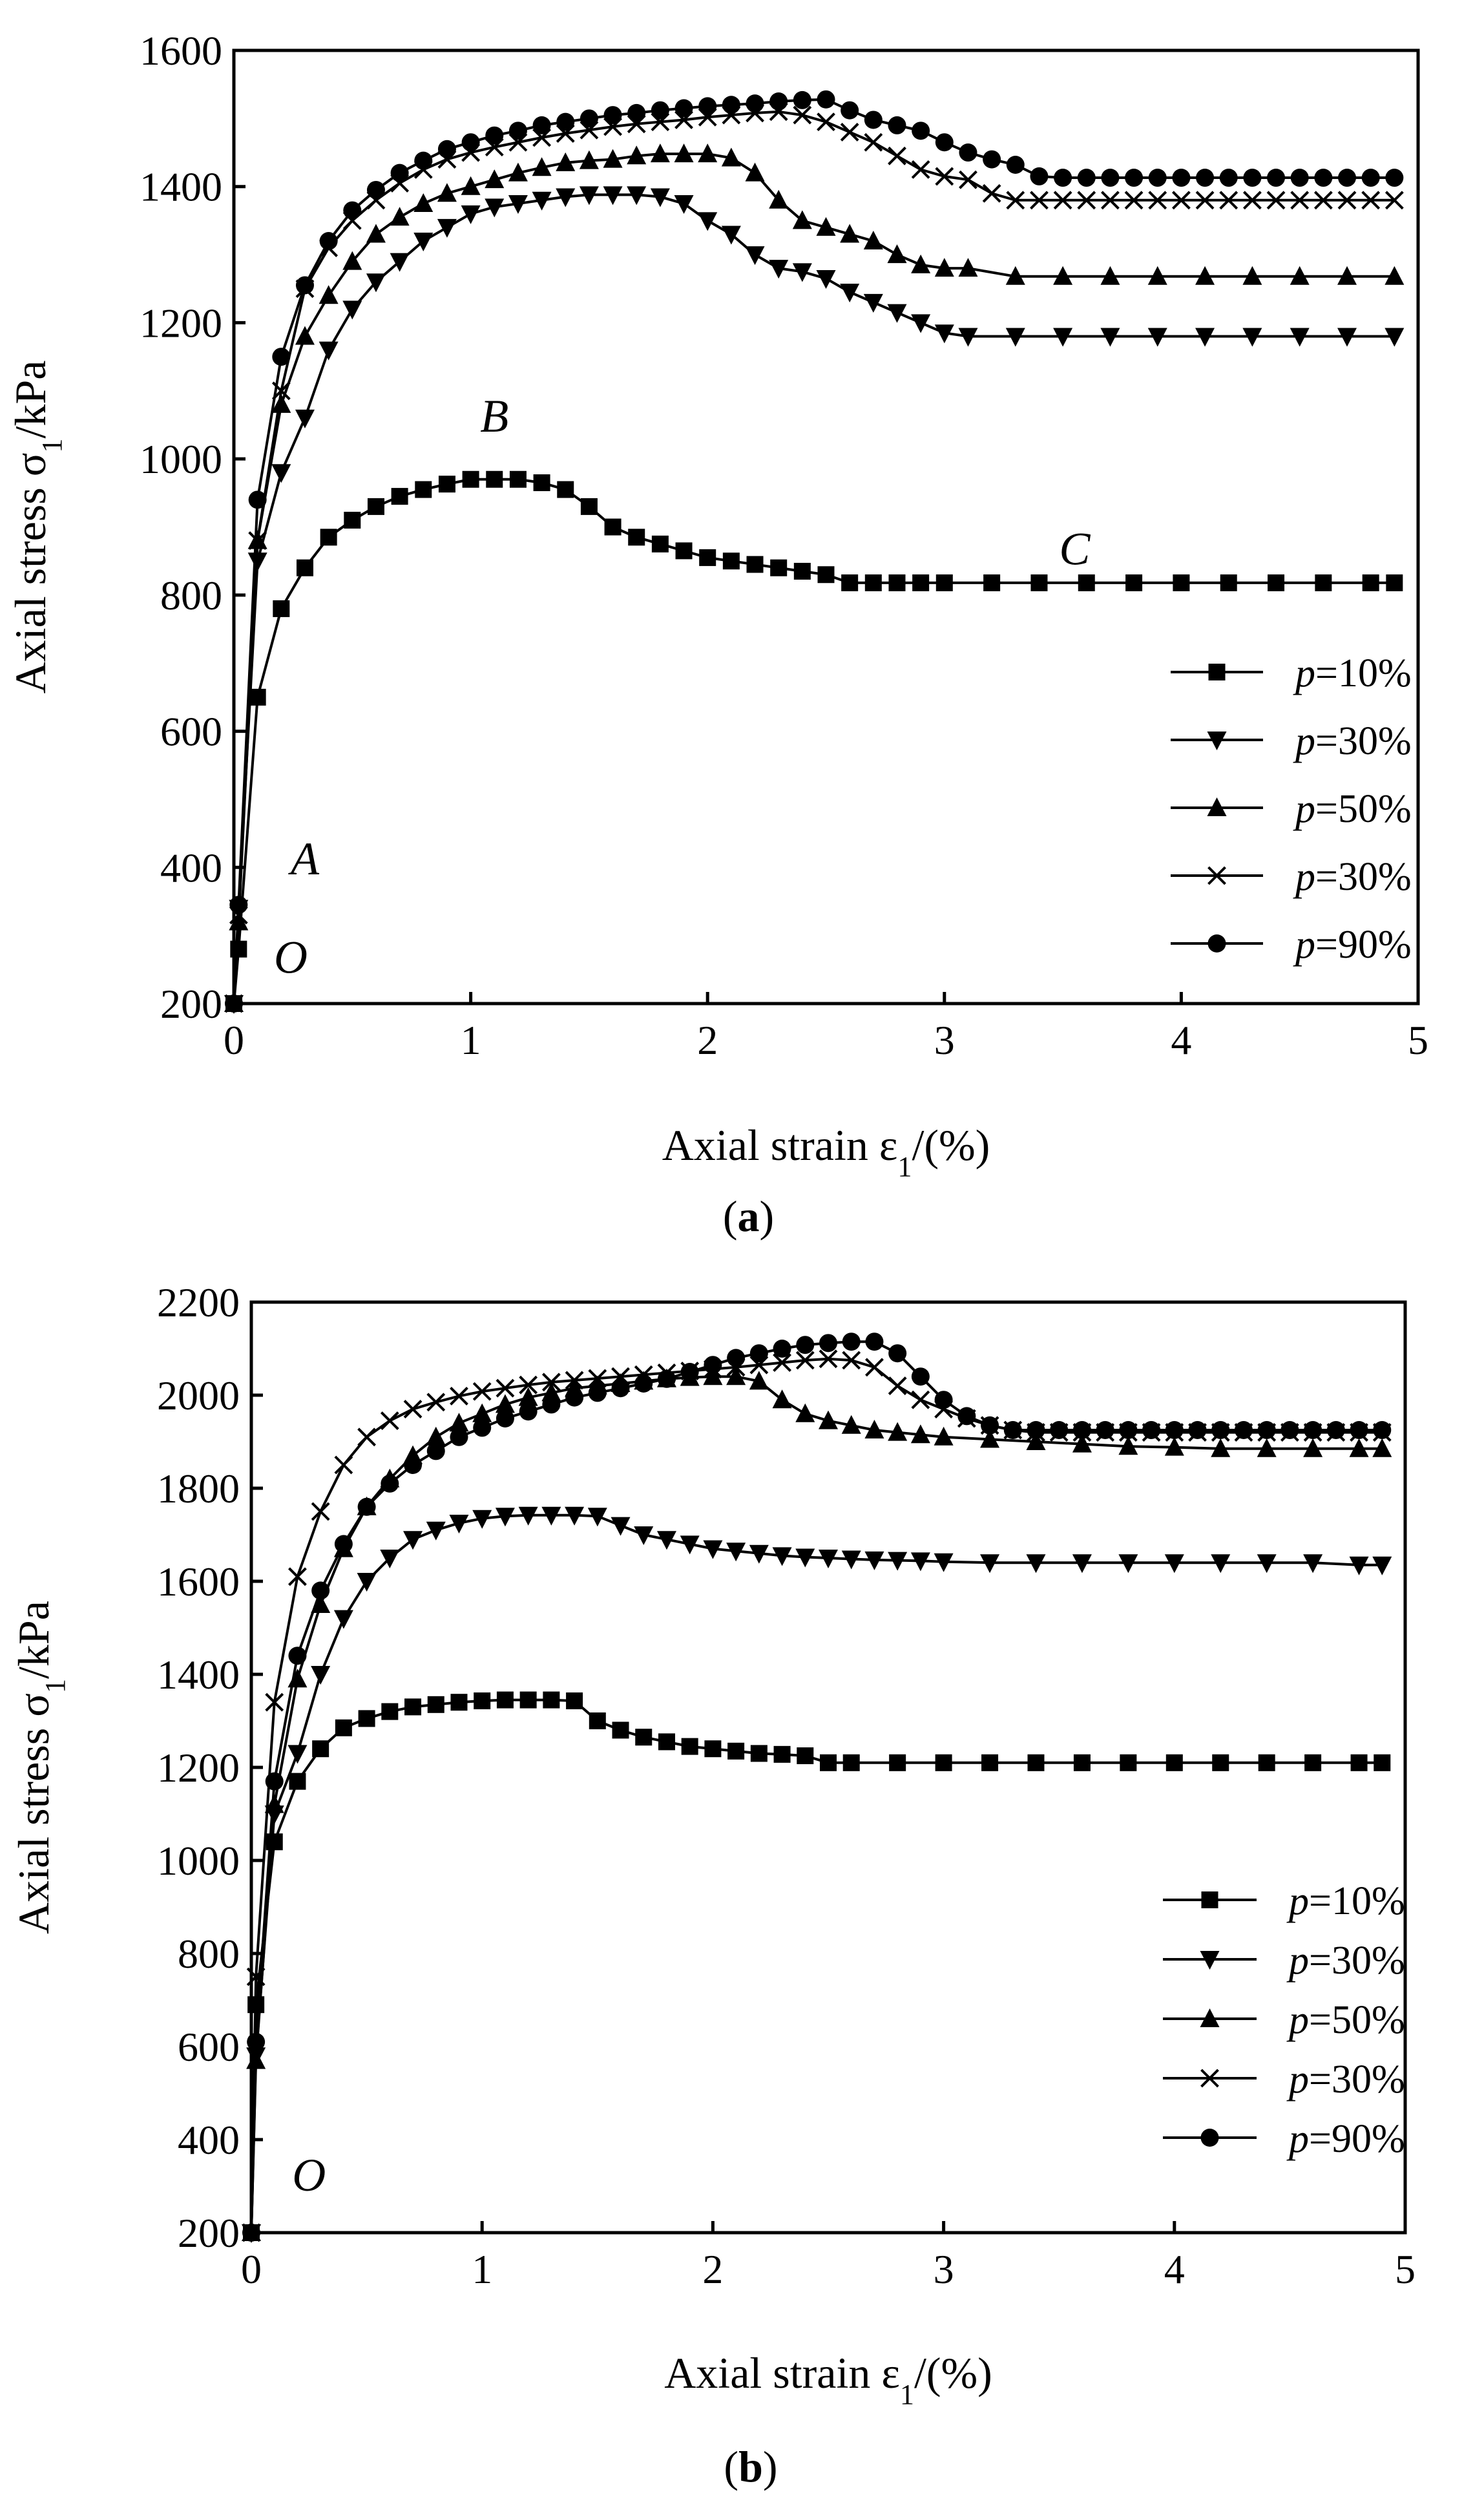  I want to click on legend-label: p=30%, so click(1352, 877).